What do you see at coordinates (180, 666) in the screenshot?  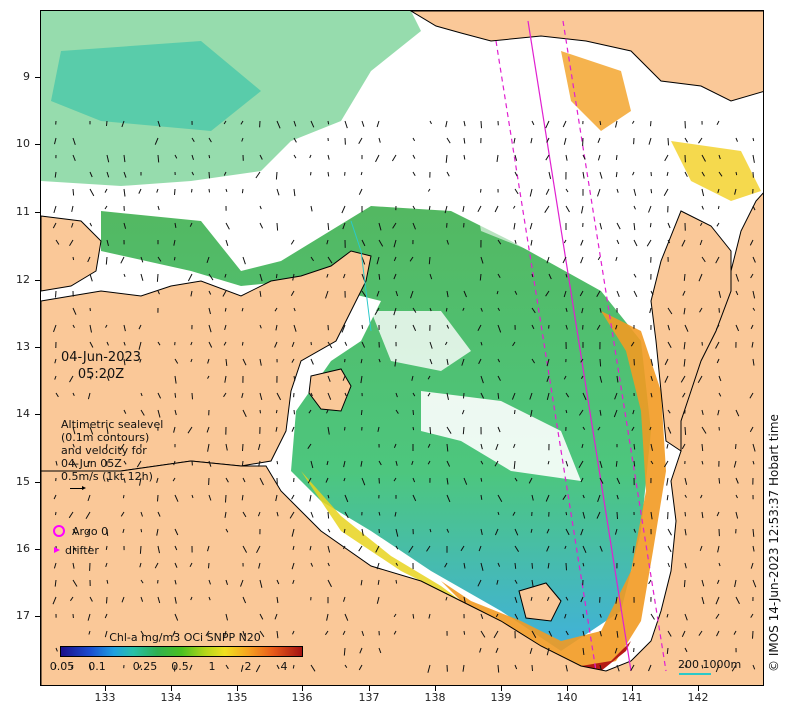 I see `colorbar-tick: 0.5` at bounding box center [180, 666].